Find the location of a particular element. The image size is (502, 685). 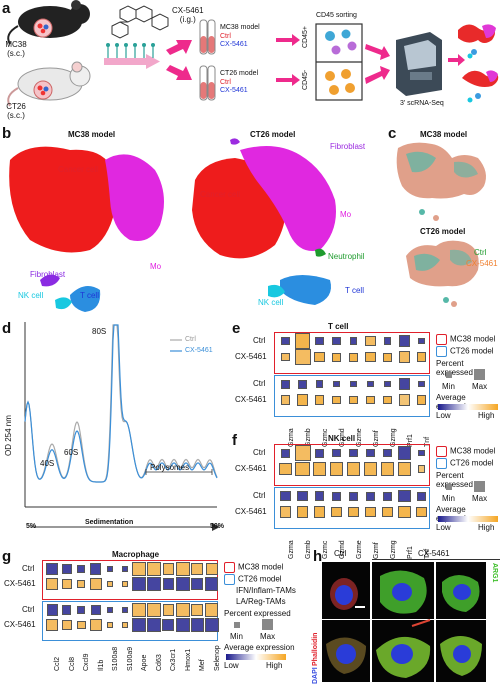

cd45-neg-label: CD45- is located at coordinates (305, 79).